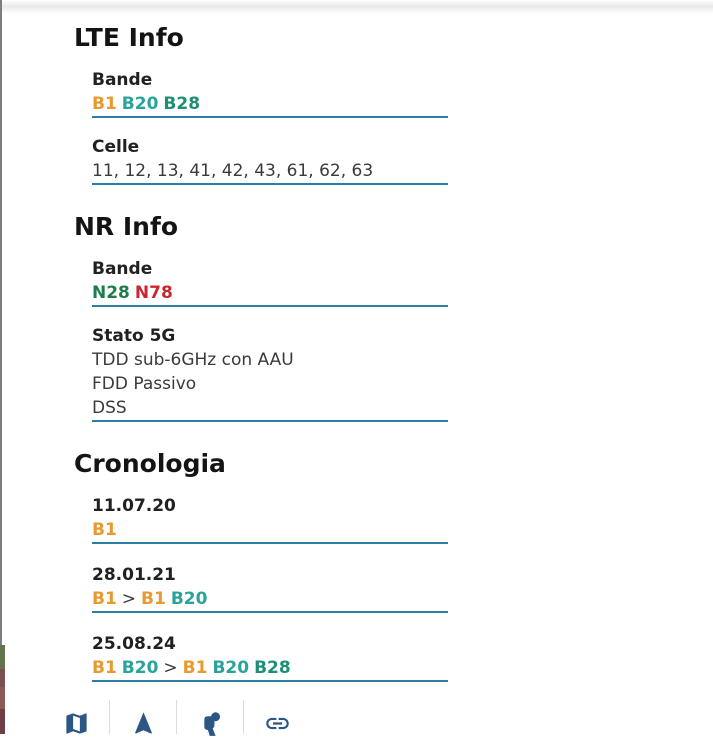  Describe the element at coordinates (150, 463) in the screenshot. I see `cronologia-title: Cronologia` at that location.